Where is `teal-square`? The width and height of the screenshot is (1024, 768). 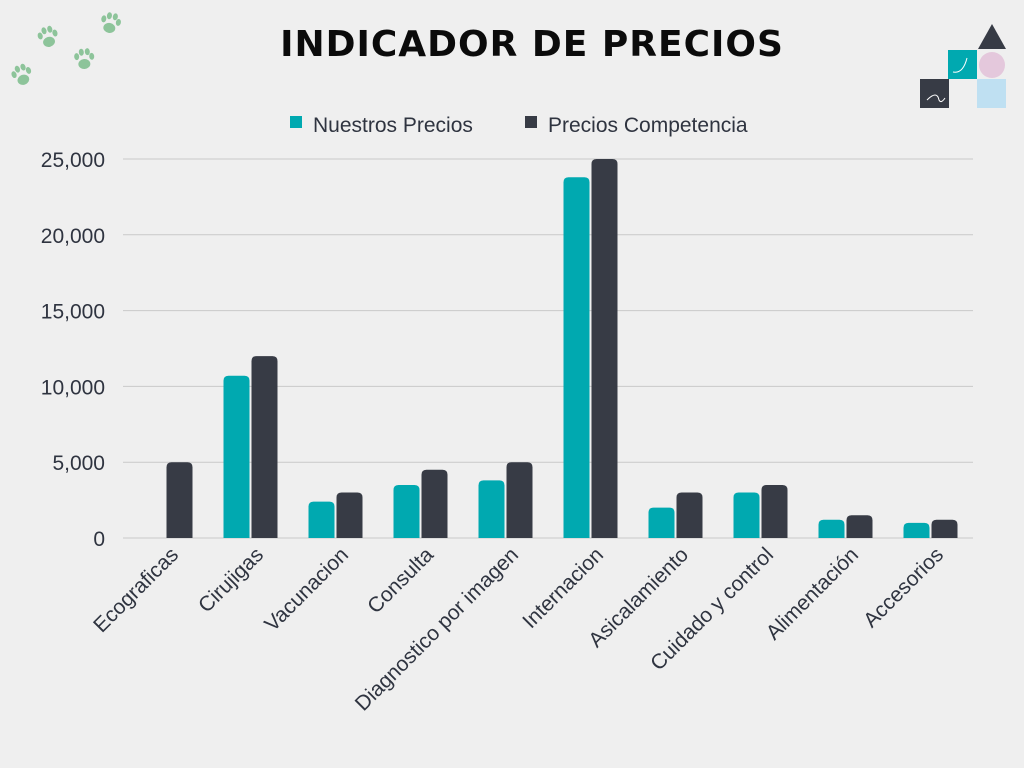 teal-square is located at coordinates (962, 64).